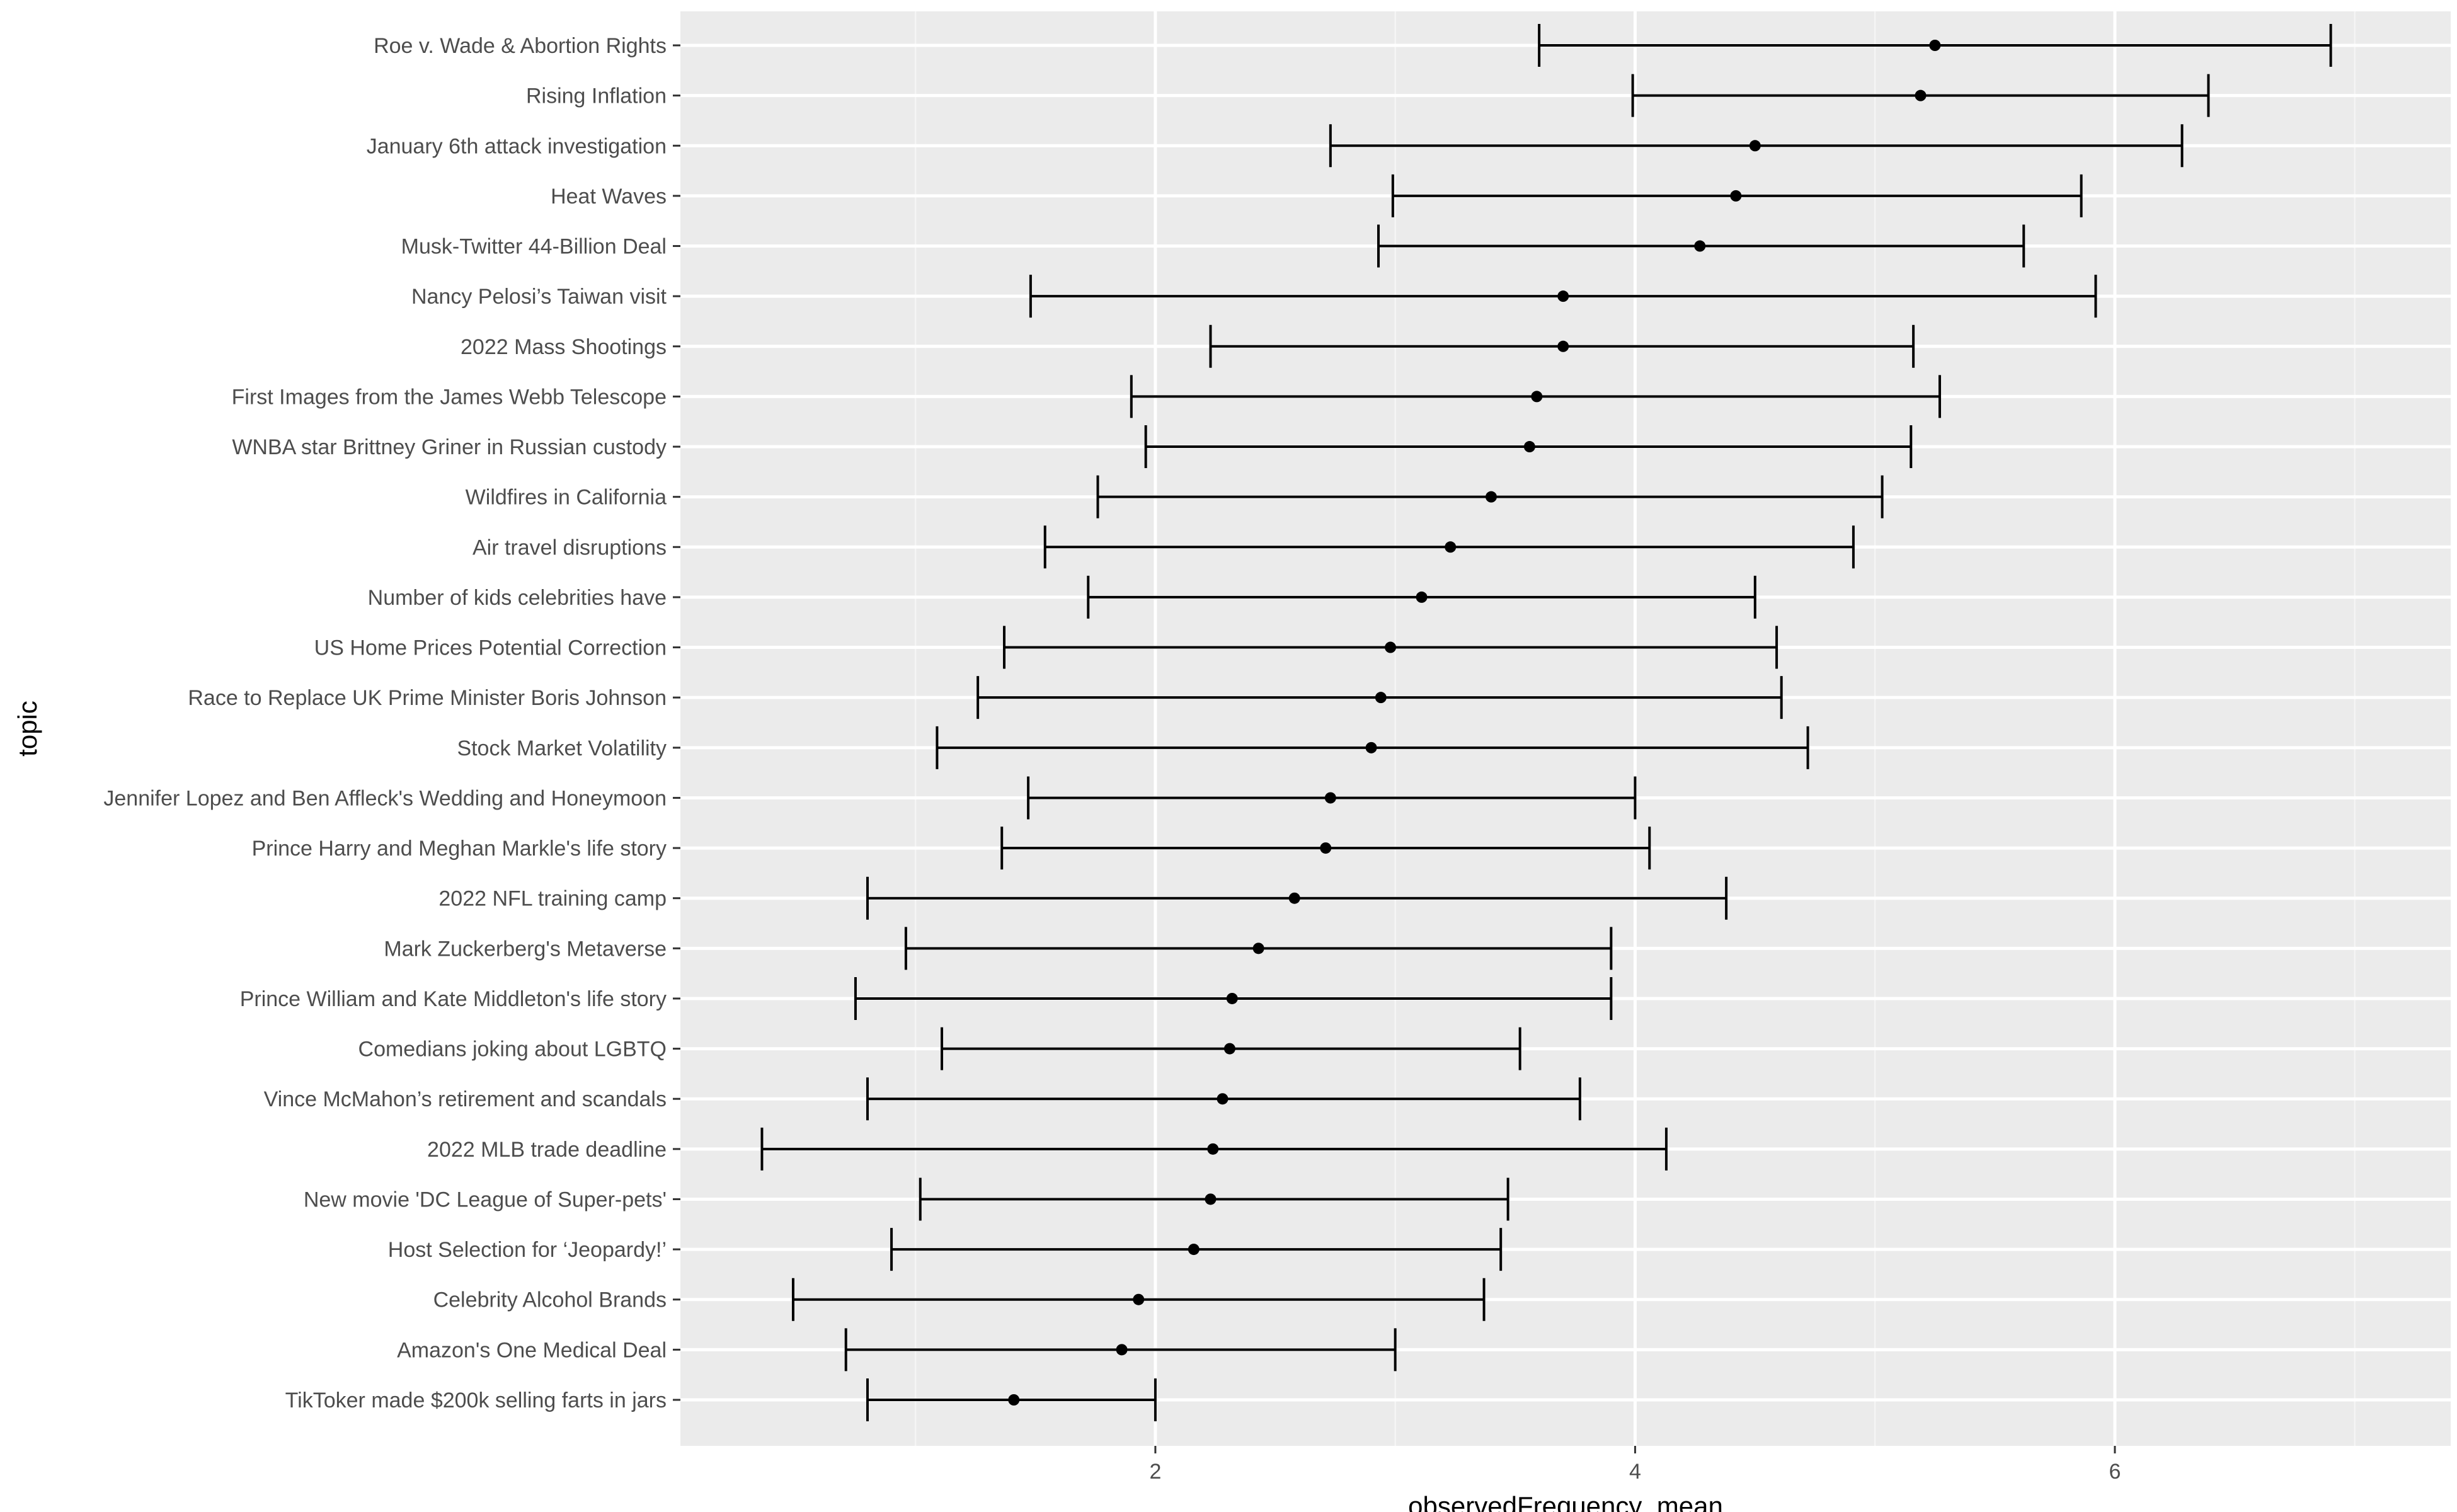 Image resolution: width=2457 pixels, height=1512 pixels. What do you see at coordinates (564, 347) in the screenshot?
I see `y-tick-label: 2022 Mass Shootings` at bounding box center [564, 347].